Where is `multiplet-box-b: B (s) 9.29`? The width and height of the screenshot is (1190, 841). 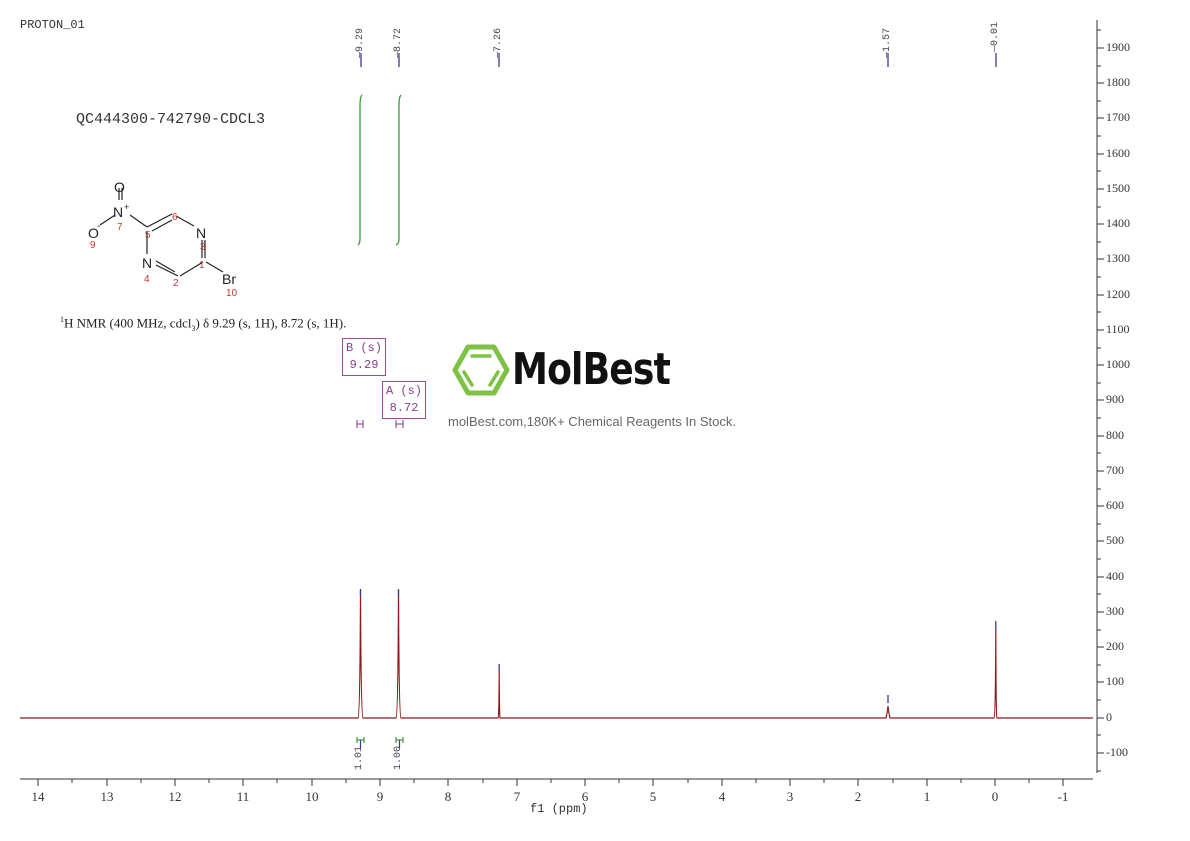 multiplet-box-b: B (s) 9.29 is located at coordinates (364, 357).